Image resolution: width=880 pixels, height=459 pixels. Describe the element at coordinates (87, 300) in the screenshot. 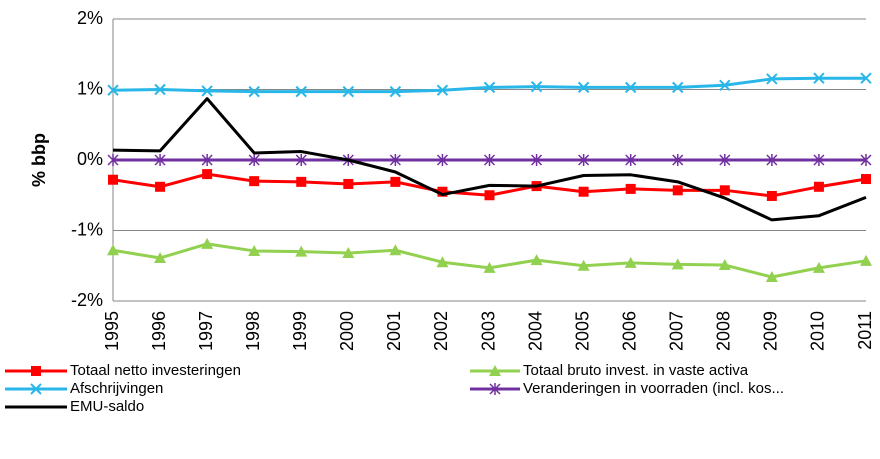

I see `y-tick-label: -2%` at that location.